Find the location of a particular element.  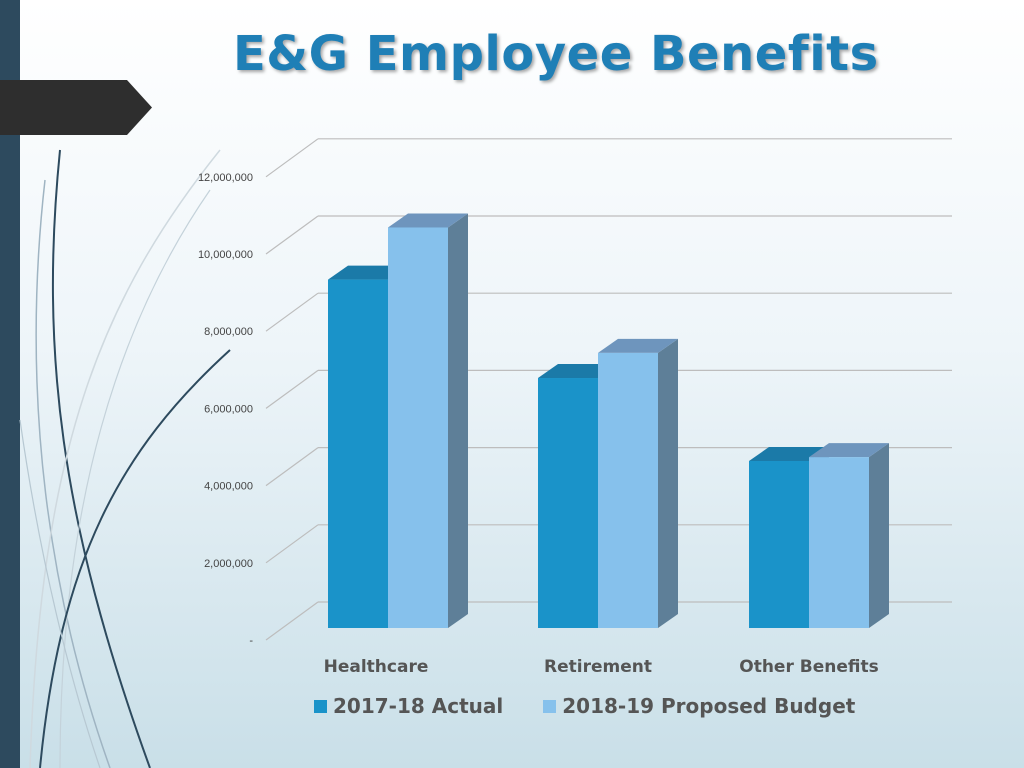

title-arrow-tab is located at coordinates (76, 107).